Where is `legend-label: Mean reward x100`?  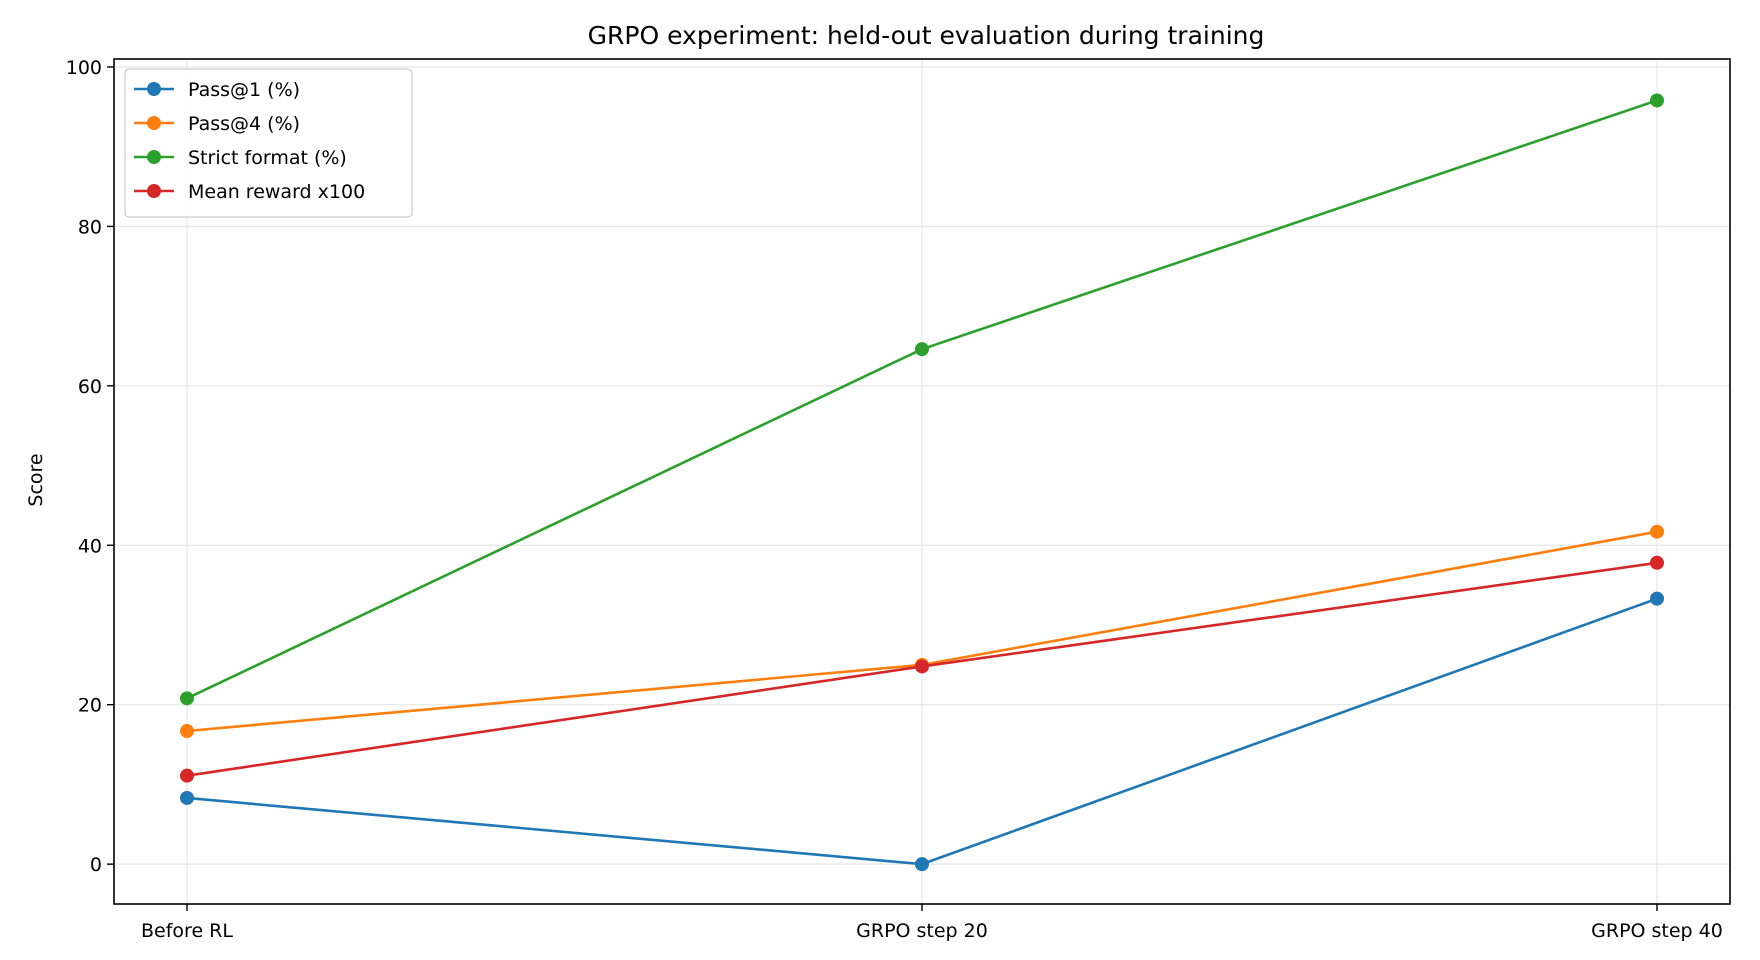 legend-label: Mean reward x100 is located at coordinates (276, 192).